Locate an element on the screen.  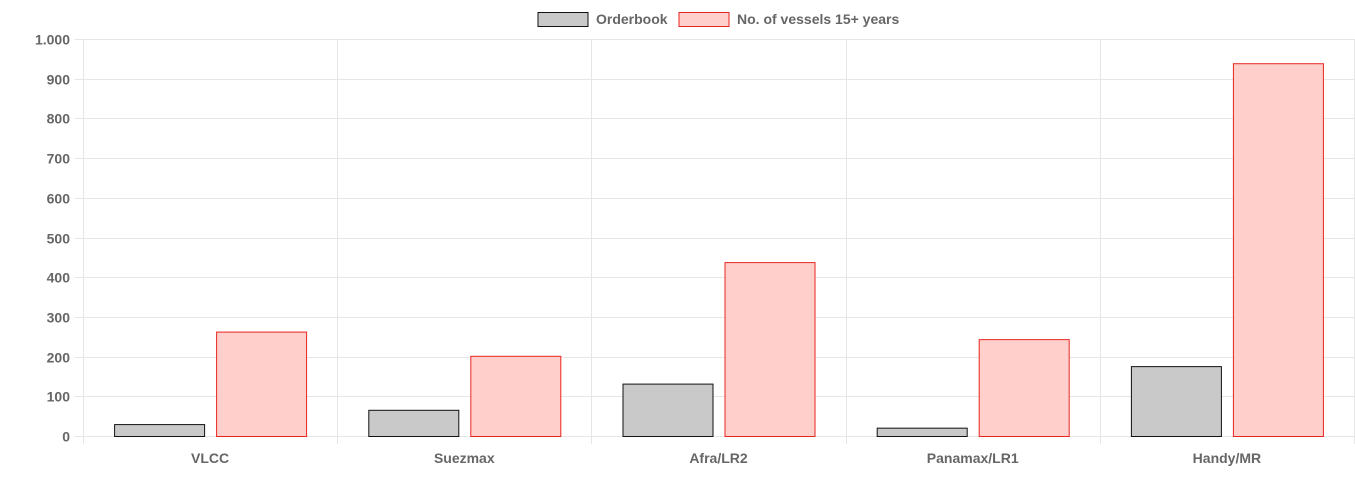
y-tick-label: 100 is located at coordinates (59, 397).